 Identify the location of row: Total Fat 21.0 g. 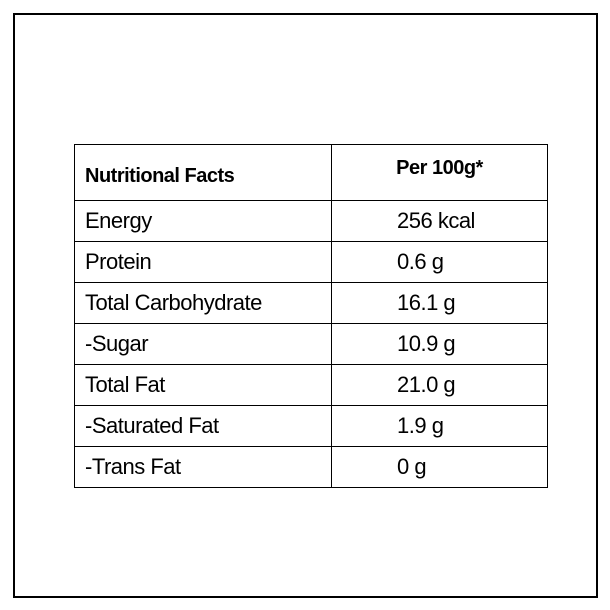
(311, 385).